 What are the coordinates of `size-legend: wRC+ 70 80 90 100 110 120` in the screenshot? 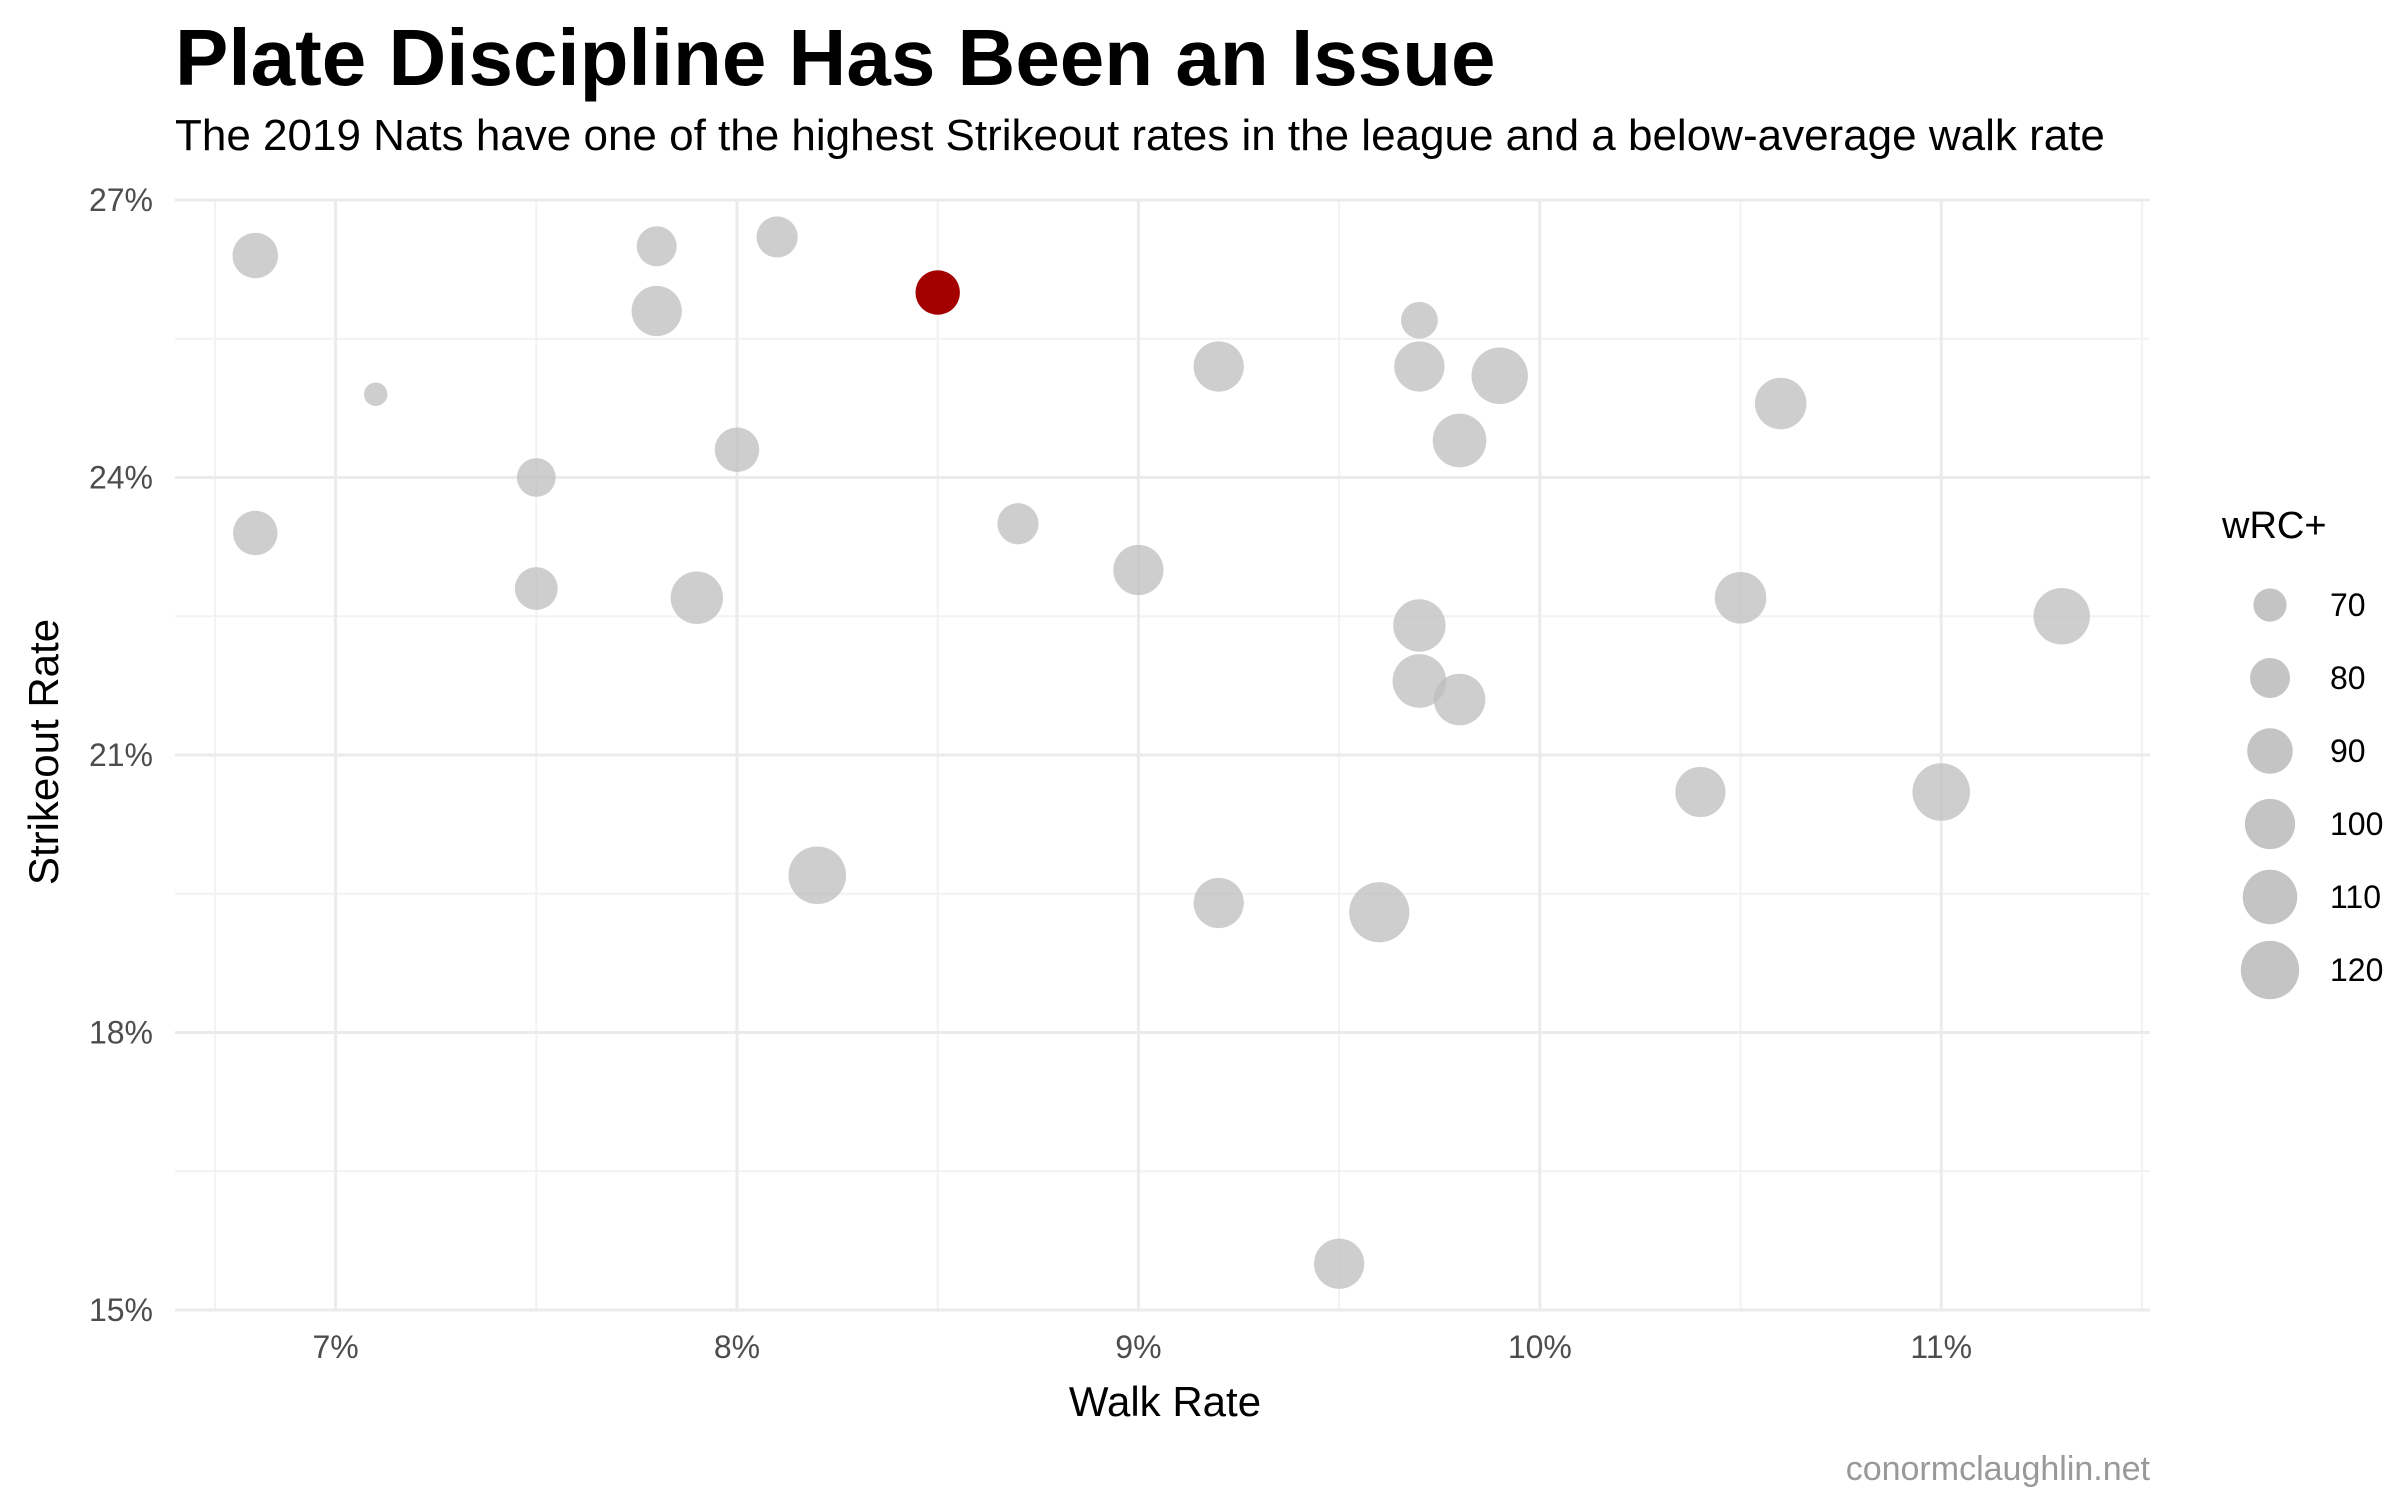 It's located at (2302, 752).